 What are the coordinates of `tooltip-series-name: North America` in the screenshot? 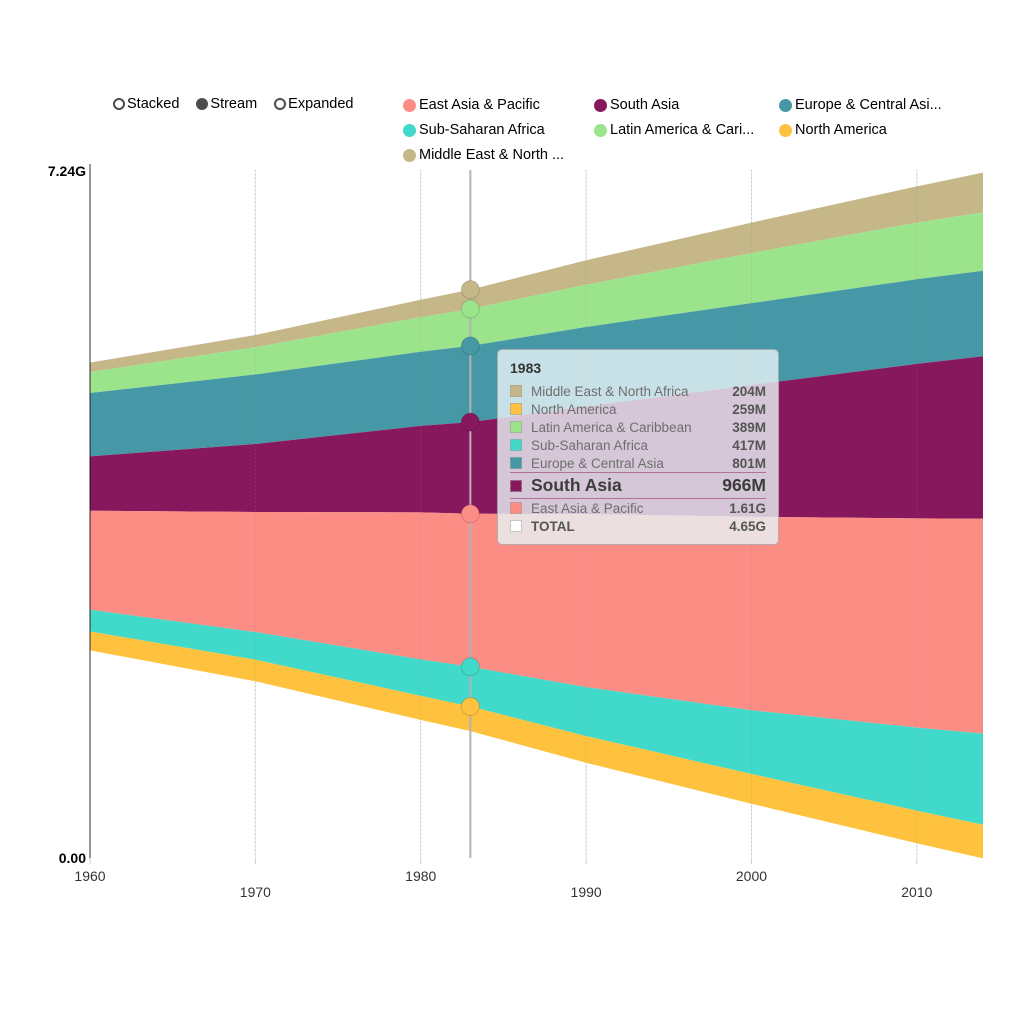 It's located at (574, 409).